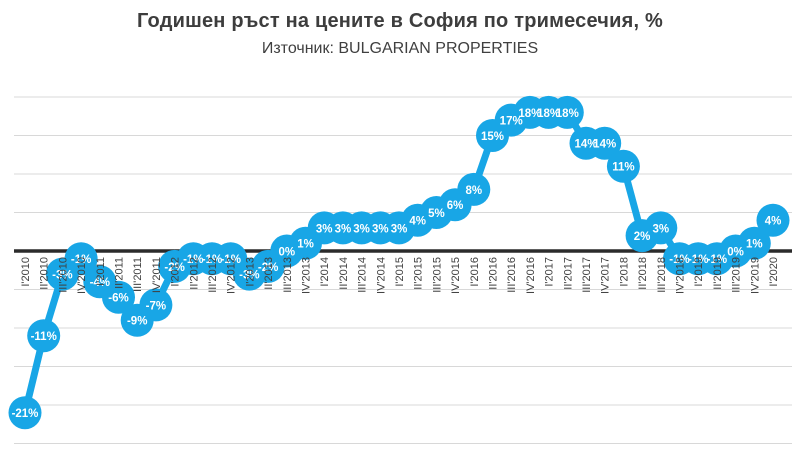 The width and height of the screenshot is (800, 467). Describe the element at coordinates (492, 137) in the screenshot. I see `data-point-label: 15%` at that location.